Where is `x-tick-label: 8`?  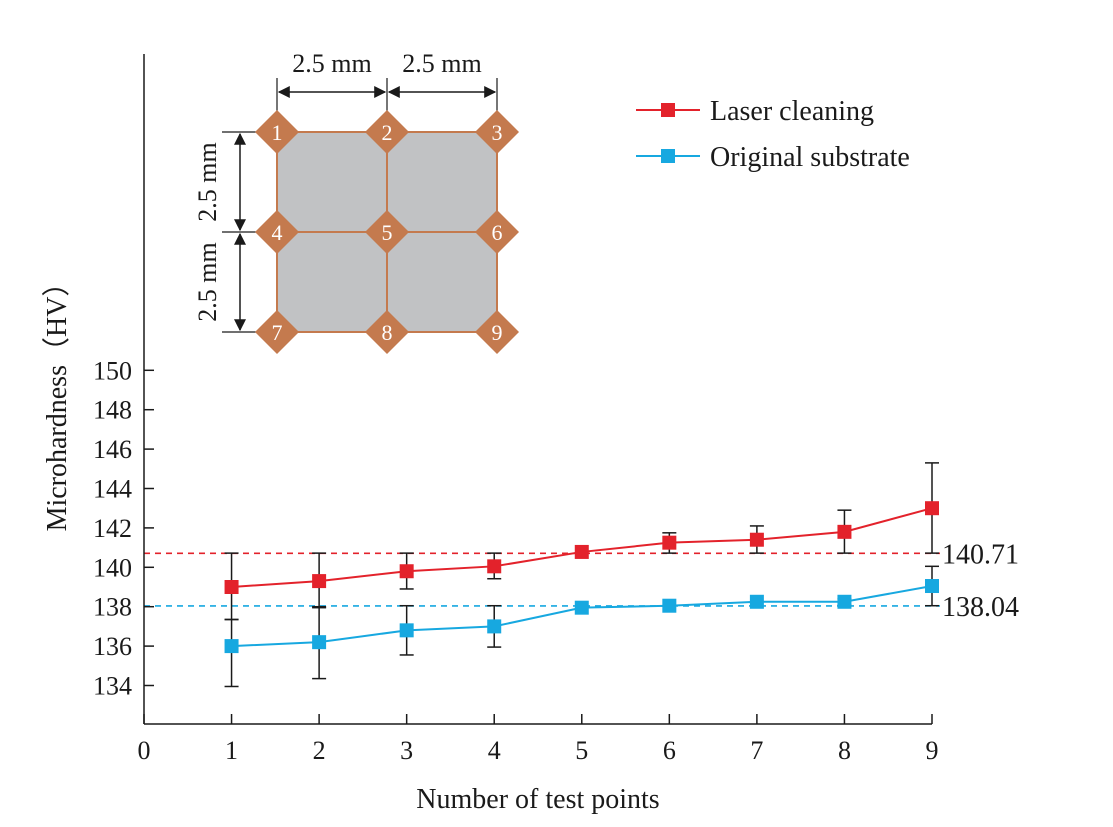
x-tick-label: 8 is located at coordinates (844, 750).